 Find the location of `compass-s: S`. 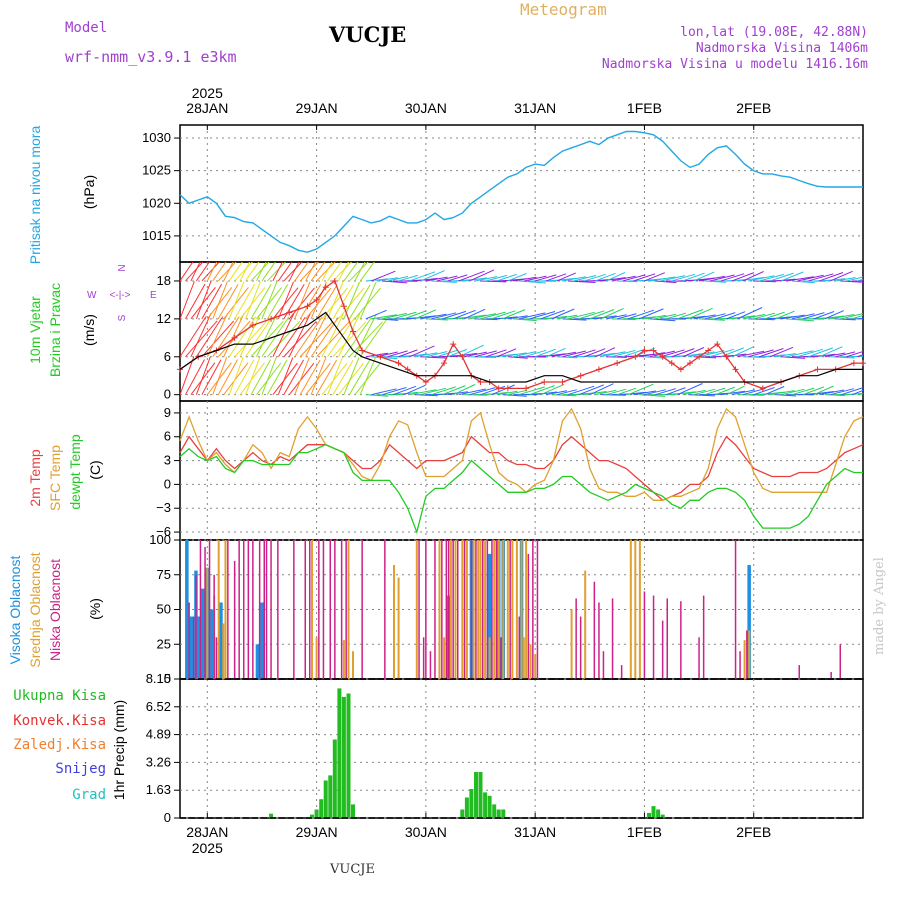

compass-s: S is located at coordinates (122, 317).